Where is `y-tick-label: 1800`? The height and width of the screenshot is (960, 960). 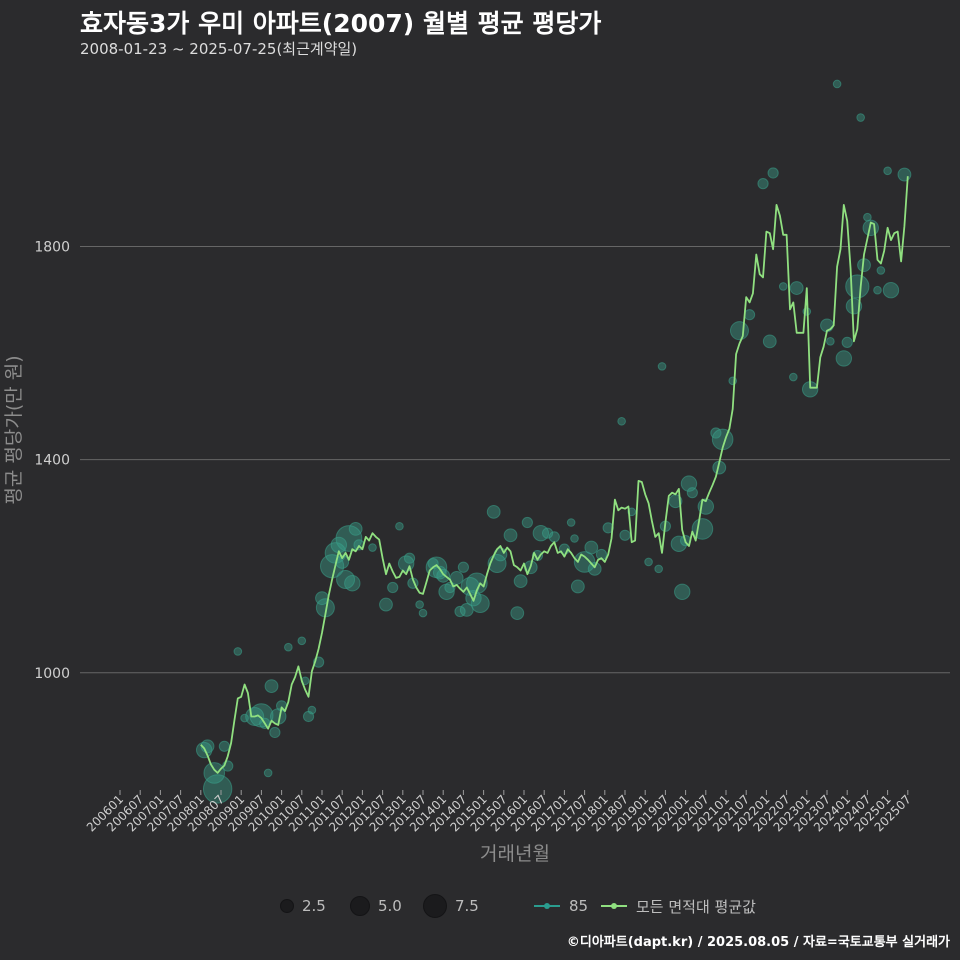 y-tick-label: 1800 is located at coordinates (52, 247).